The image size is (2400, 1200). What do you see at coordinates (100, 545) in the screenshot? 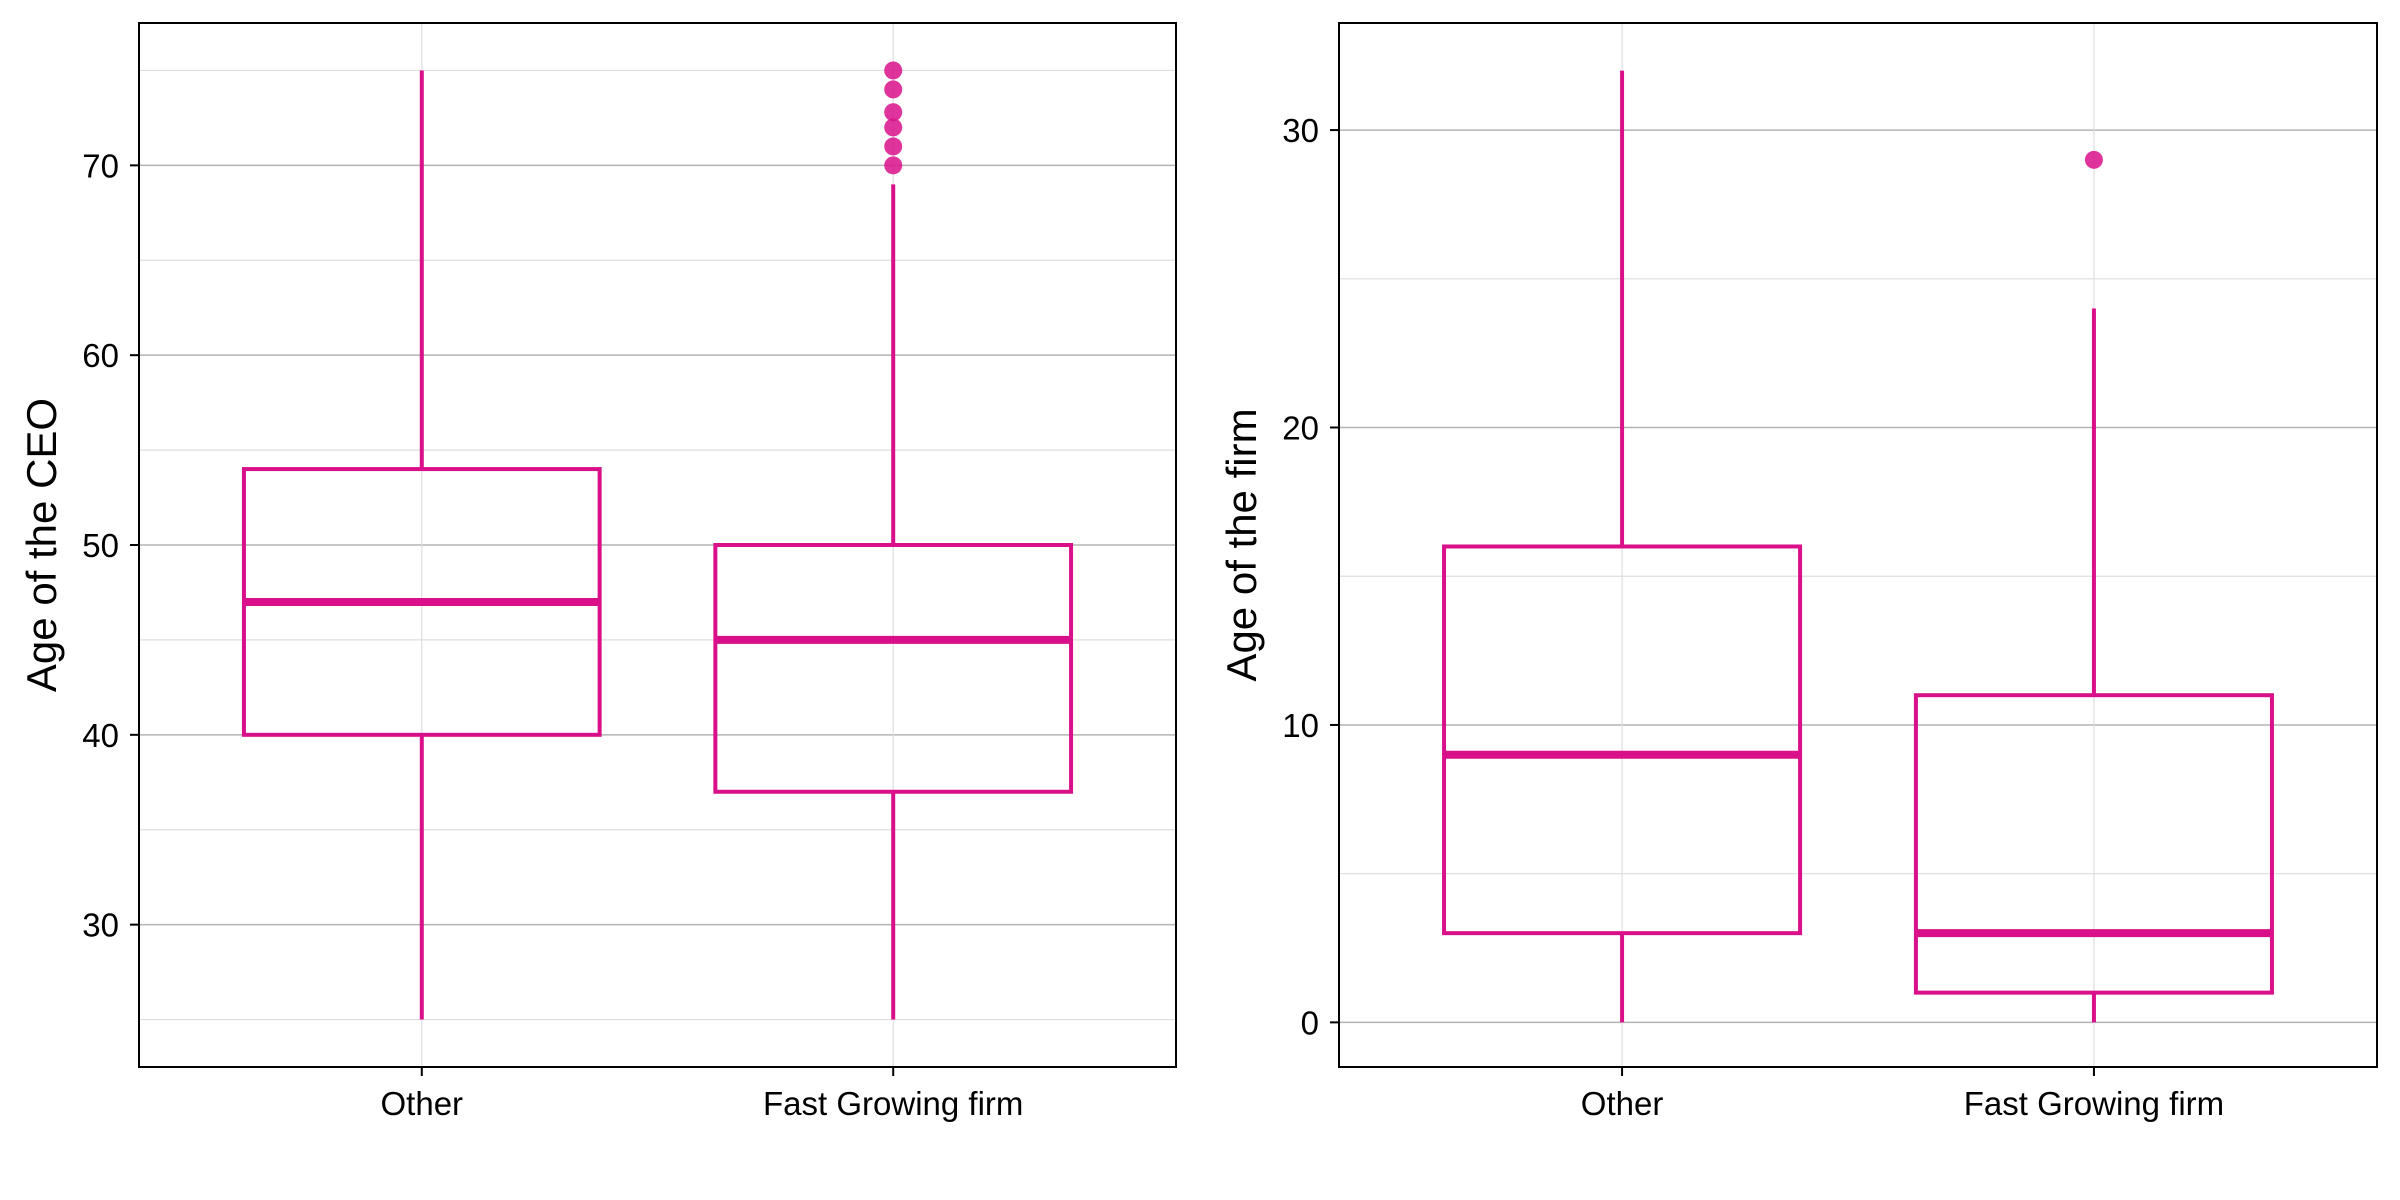
I see `y-tick-label: 50` at bounding box center [100, 545].